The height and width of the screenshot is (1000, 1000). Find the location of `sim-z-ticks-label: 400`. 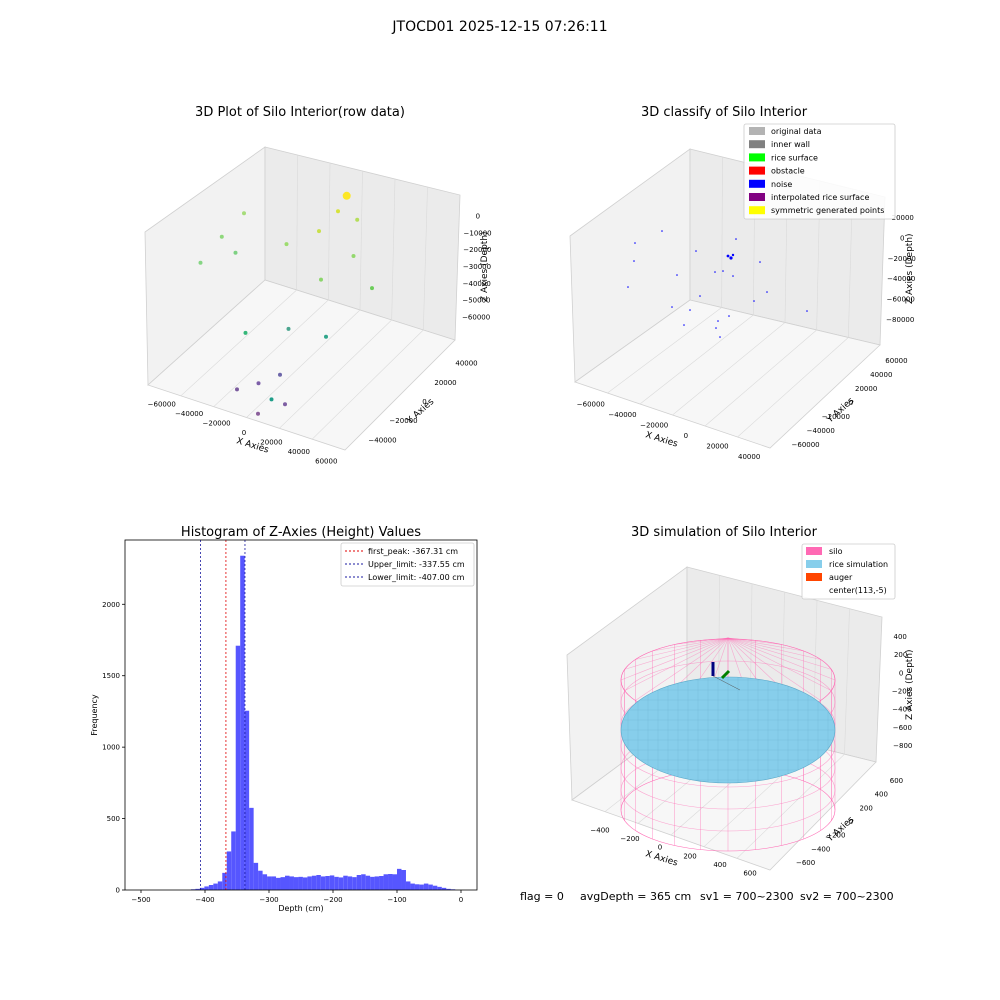

sim-z-ticks-label: 400 is located at coordinates (900, 637).